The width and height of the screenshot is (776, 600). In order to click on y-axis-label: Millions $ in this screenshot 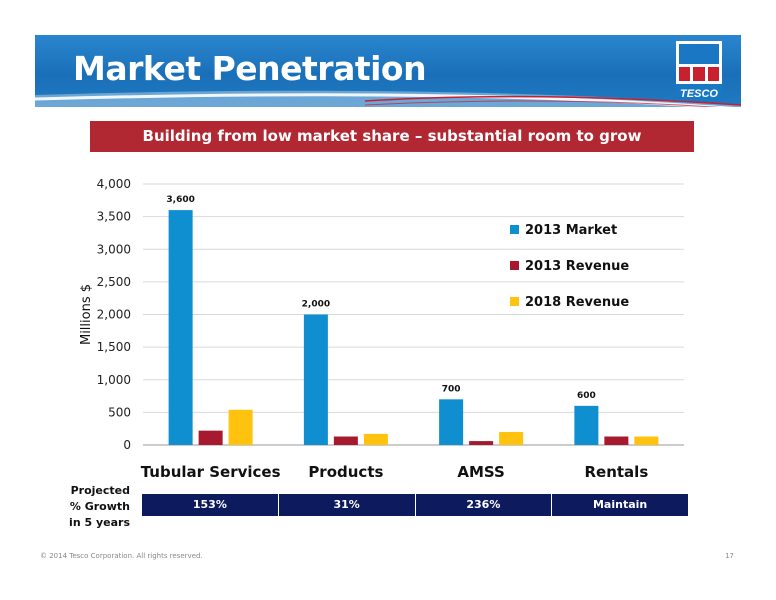, I will do `click(86, 314)`.